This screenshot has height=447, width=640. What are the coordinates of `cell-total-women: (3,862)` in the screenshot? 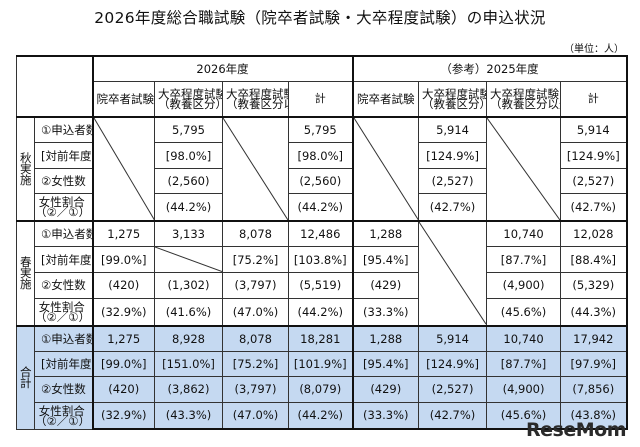 It's located at (188, 389).